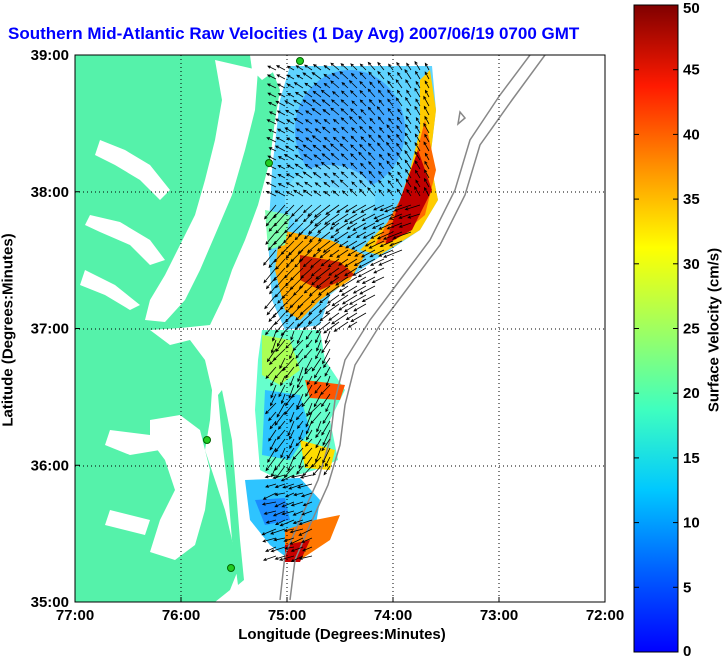  Describe the element at coordinates (75, 615) in the screenshot. I see `x-tick-label: 77:00` at that location.